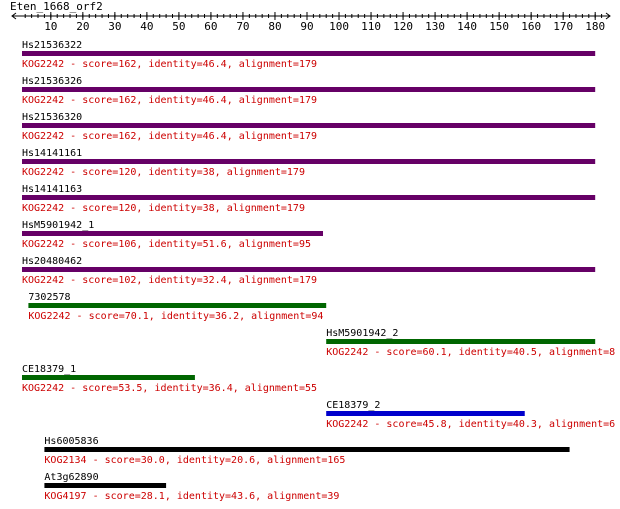 Image resolution: width=620 pixels, height=509 pixels. What do you see at coordinates (362, 333) in the screenshot?
I see `hit-name: HsM5901942_2` at bounding box center [362, 333].